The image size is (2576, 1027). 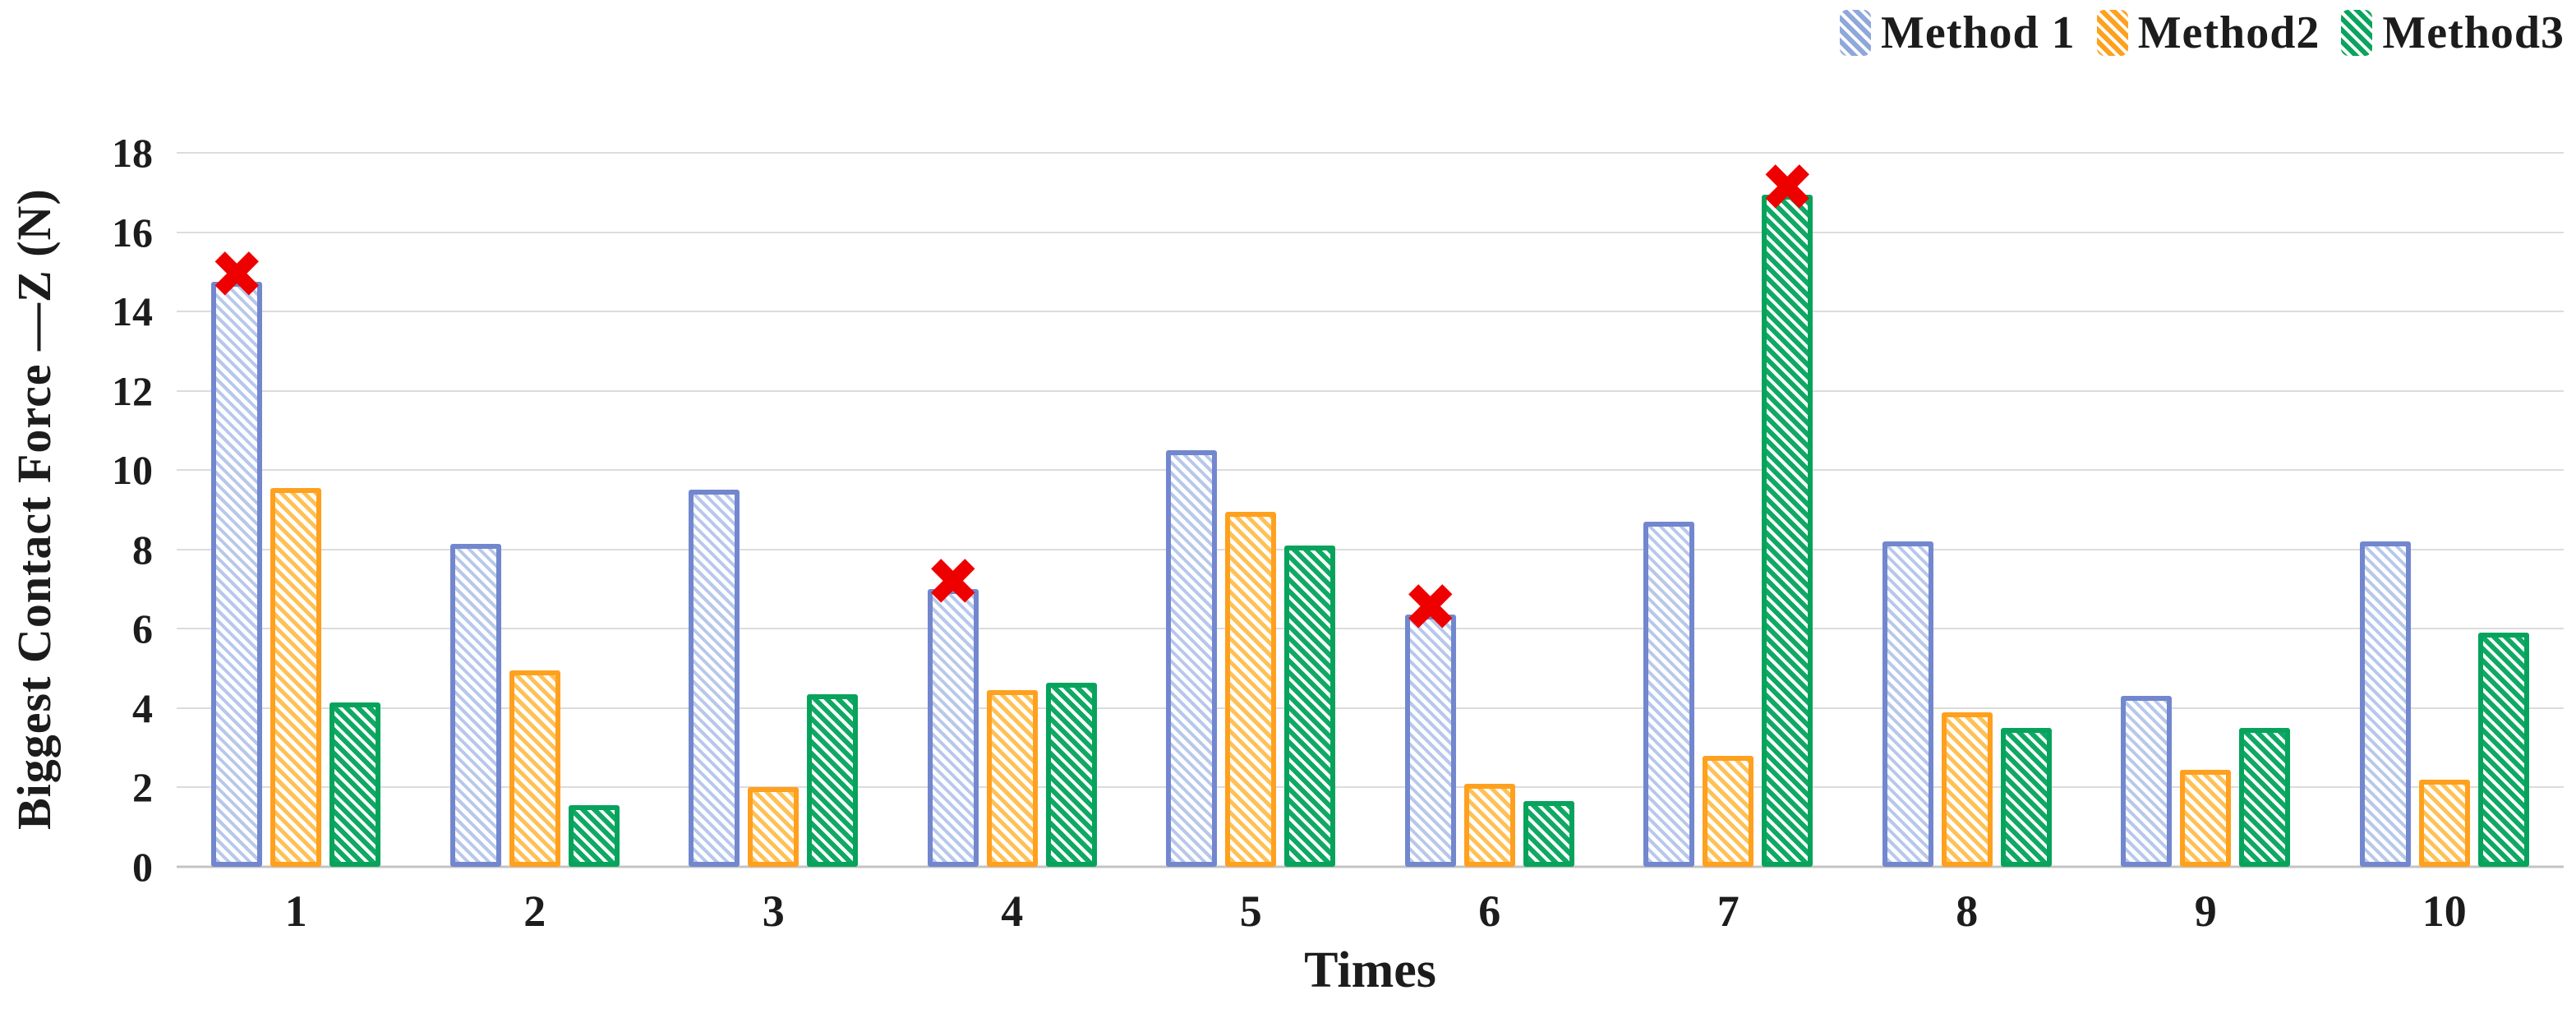 I want to click on bar-method2-time1, so click(x=296, y=677).